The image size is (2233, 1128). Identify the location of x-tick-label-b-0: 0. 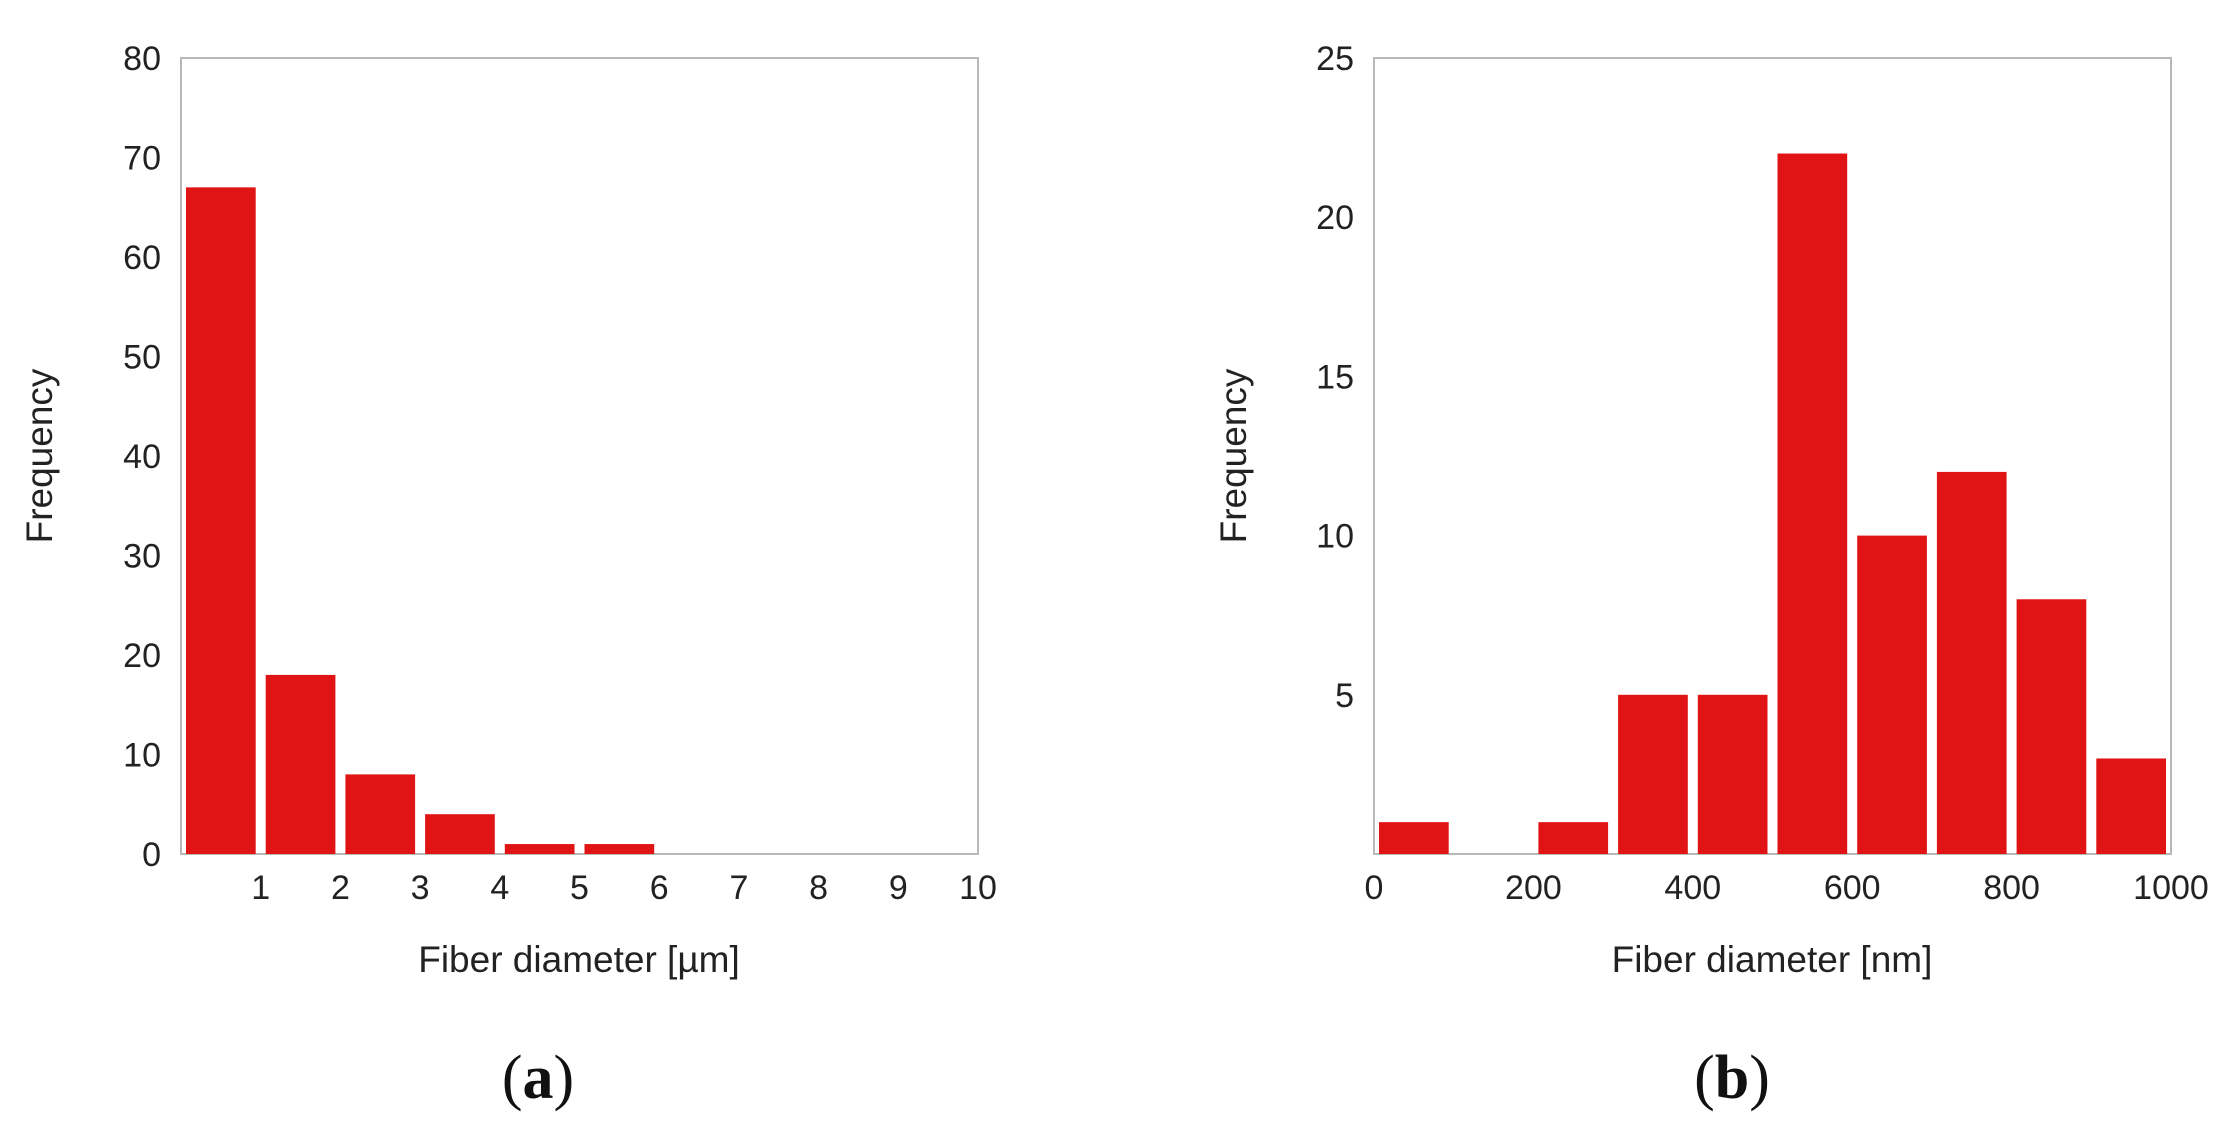
(1374, 888).